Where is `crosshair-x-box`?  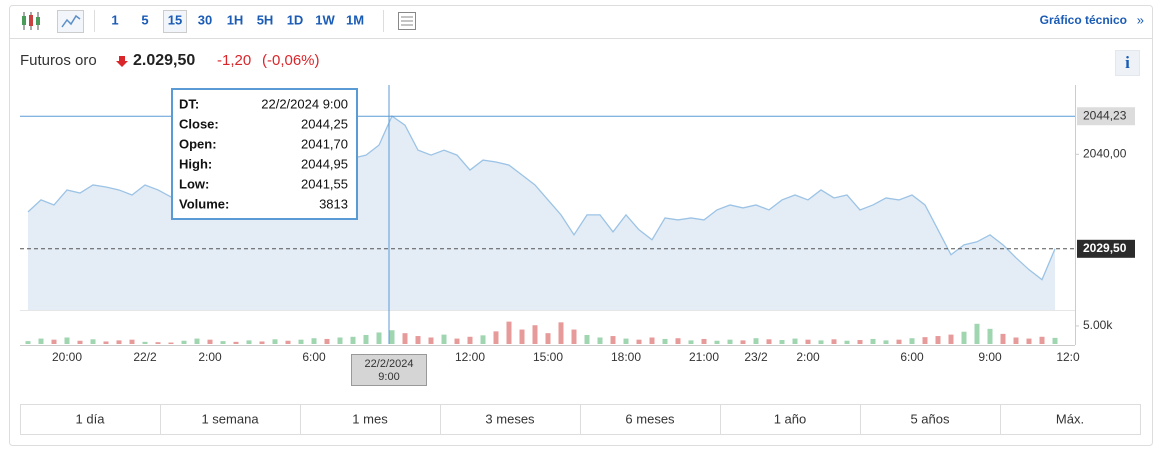 crosshair-x-box is located at coordinates (389, 370).